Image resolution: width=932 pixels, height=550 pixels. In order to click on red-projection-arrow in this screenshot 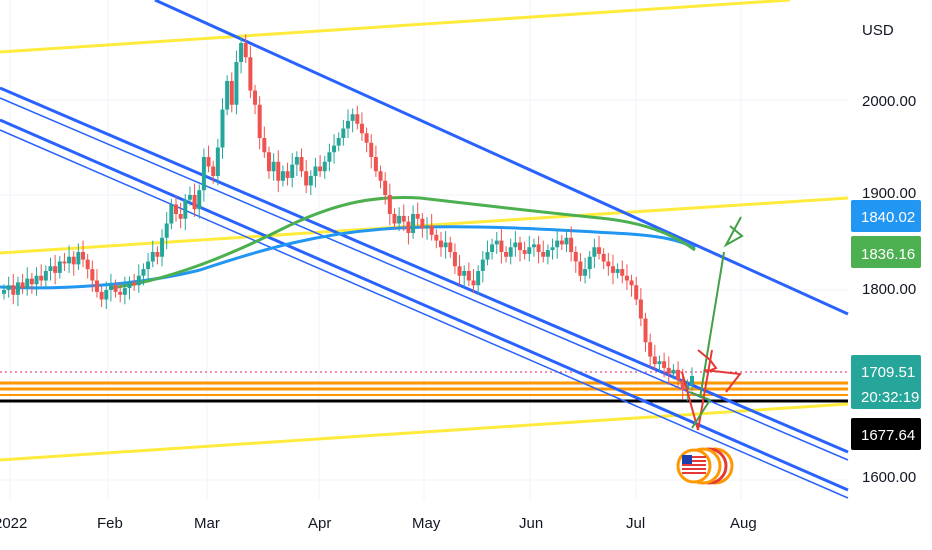, I will do `click(697, 390)`.